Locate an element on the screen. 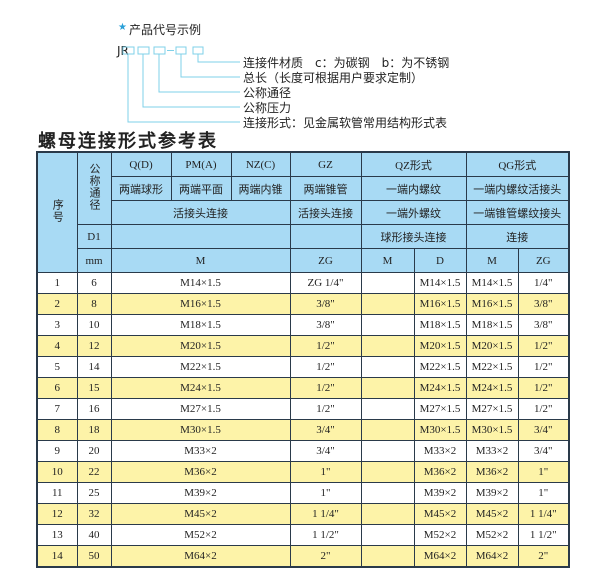 The image size is (600, 568). cell-m: M14×1.5 is located at coordinates (200, 283).